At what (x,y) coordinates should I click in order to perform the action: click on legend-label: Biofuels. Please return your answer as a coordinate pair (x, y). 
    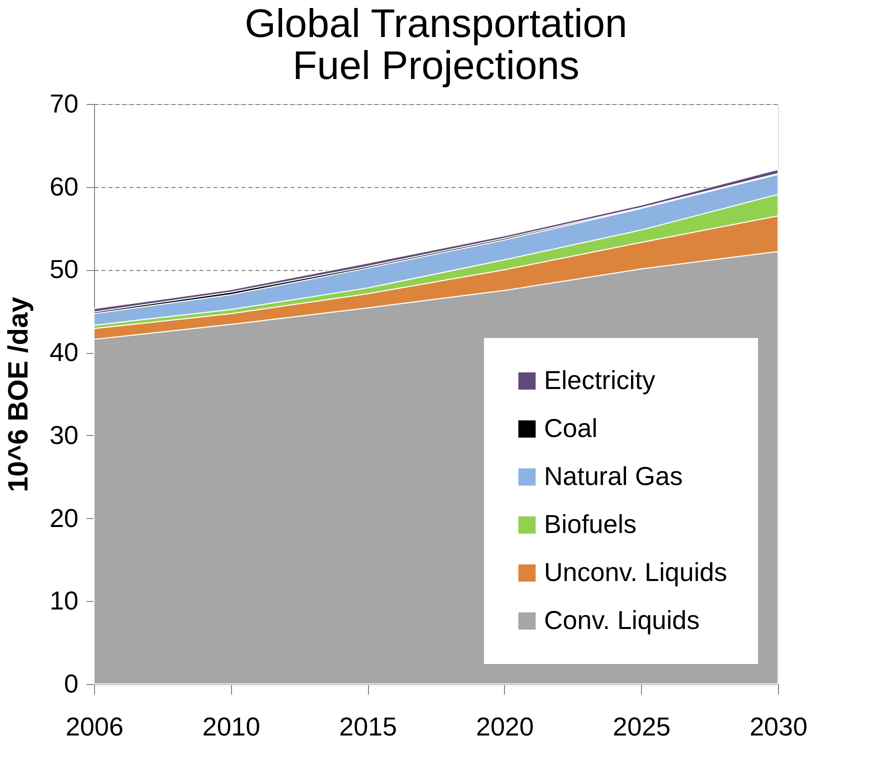
    Looking at the image, I should click on (590, 524).